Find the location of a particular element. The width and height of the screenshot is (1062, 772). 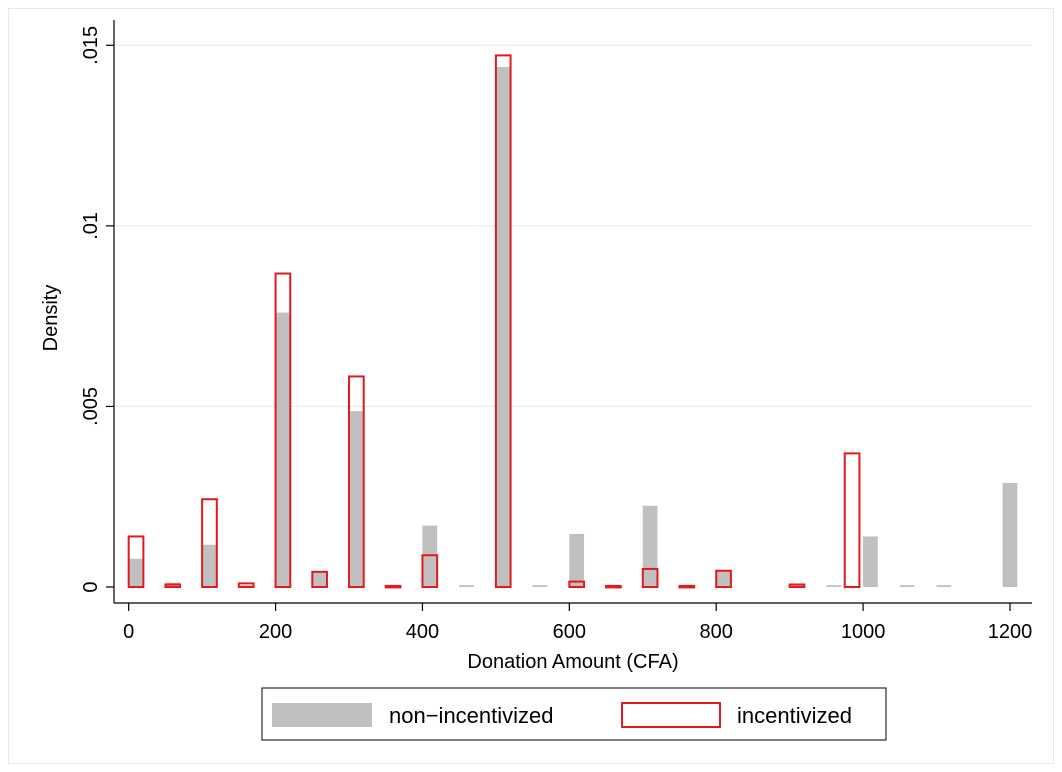

x-tick-label-3: 600 is located at coordinates (569, 632).